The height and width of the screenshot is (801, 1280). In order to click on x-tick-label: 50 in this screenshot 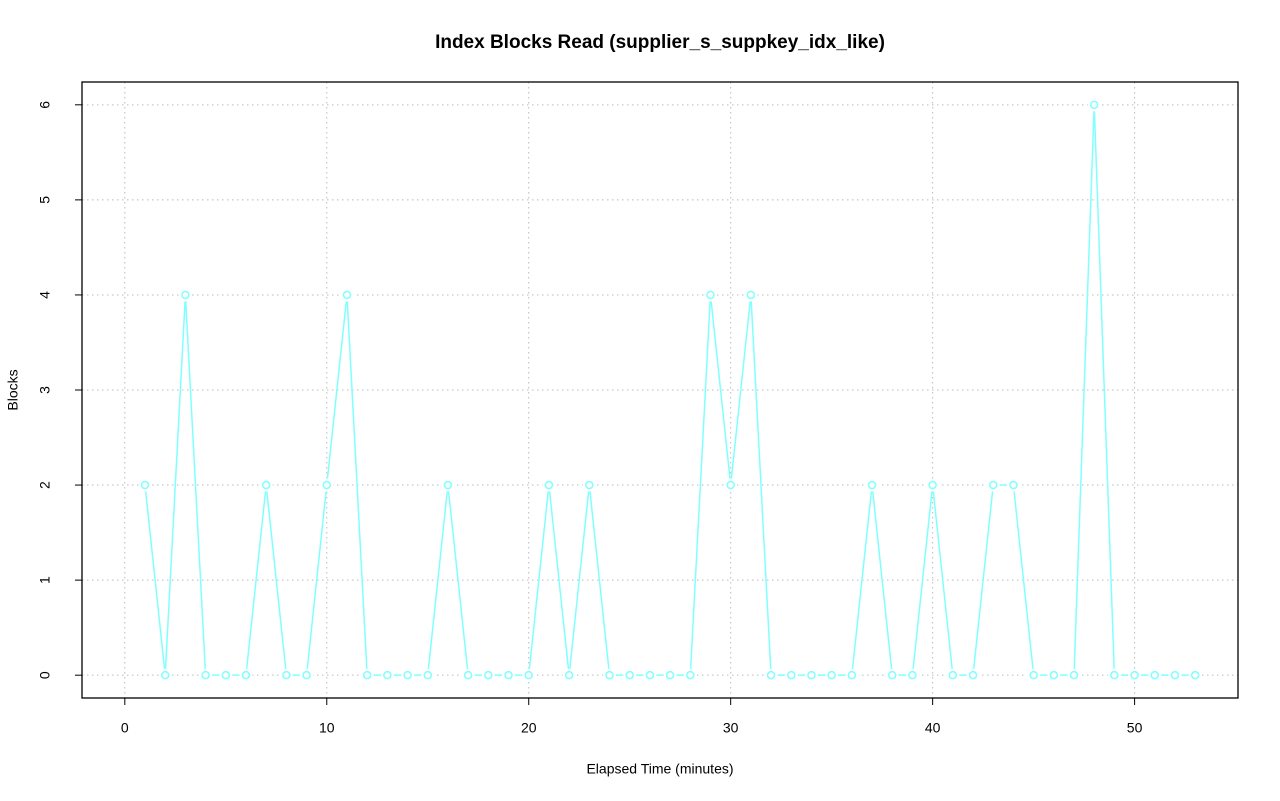, I will do `click(1135, 728)`.